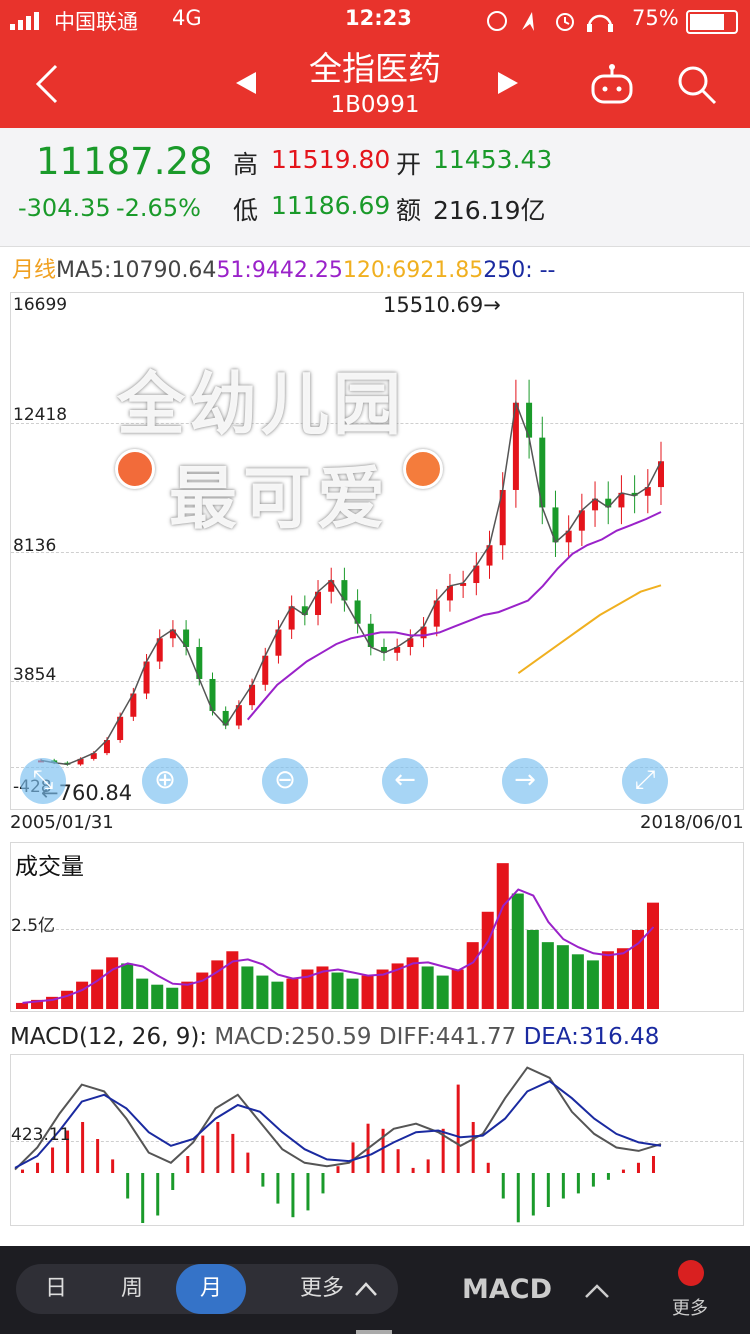 The width and height of the screenshot is (750, 1334). Describe the element at coordinates (280, 499) in the screenshot. I see `watermark-line2: 最可爱` at that location.